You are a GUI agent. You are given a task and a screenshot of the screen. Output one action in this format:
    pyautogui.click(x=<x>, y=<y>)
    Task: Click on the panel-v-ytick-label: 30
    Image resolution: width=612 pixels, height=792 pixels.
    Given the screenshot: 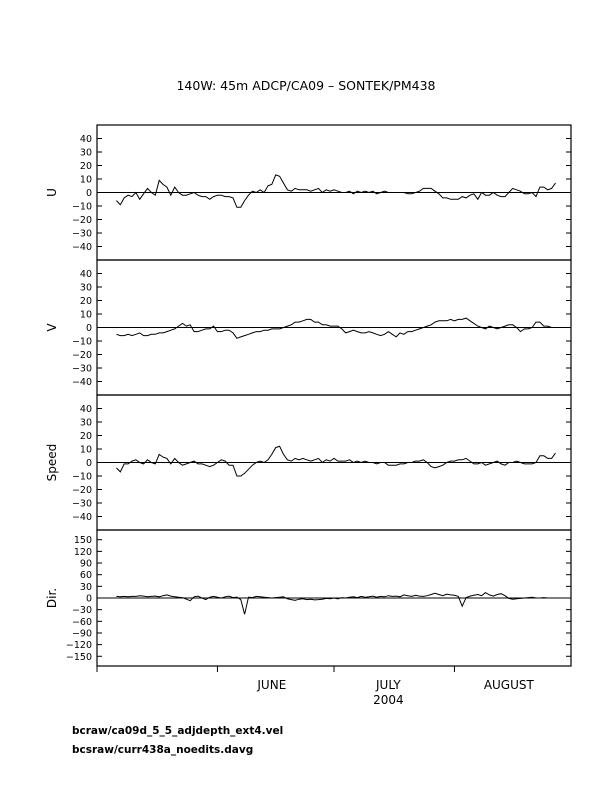 What is the action you would take?
    pyautogui.click(x=86, y=288)
    